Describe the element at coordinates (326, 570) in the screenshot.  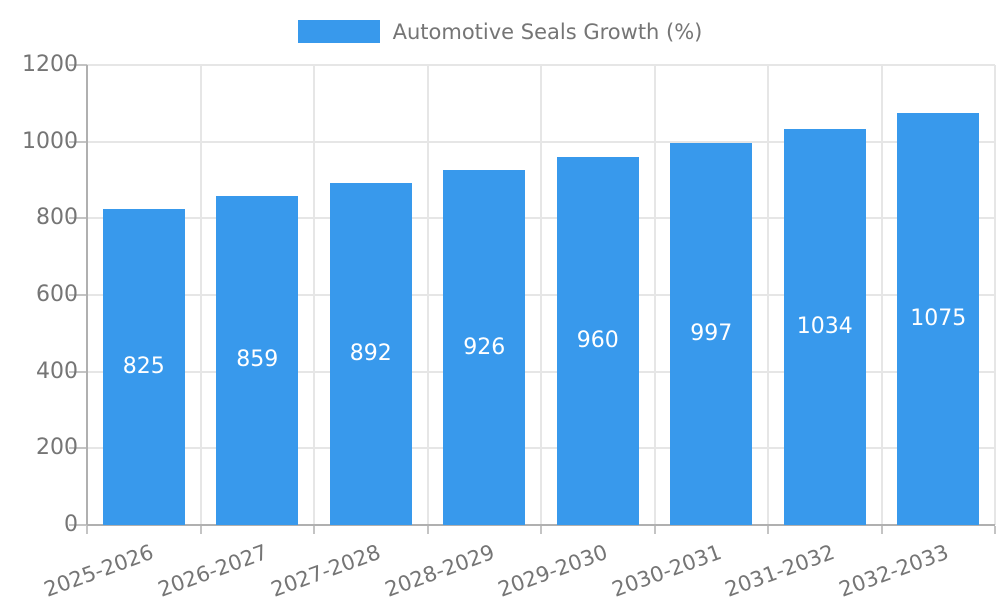
I see `x-axis-tick-label: 2027-2028` at that location.